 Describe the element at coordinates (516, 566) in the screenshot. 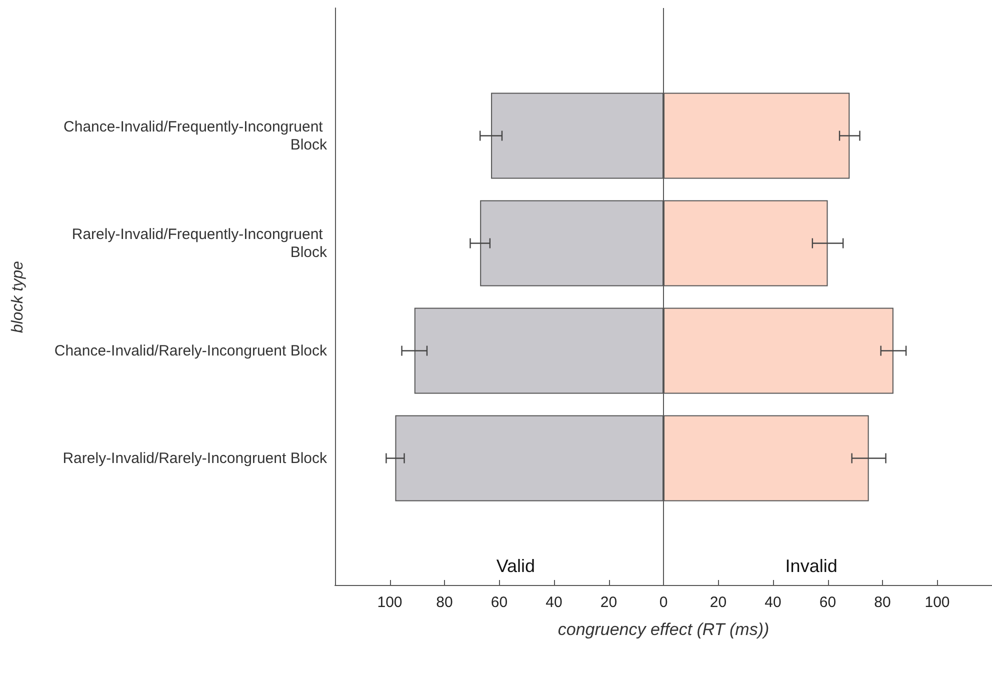

I see `annotation: Valid` at that location.